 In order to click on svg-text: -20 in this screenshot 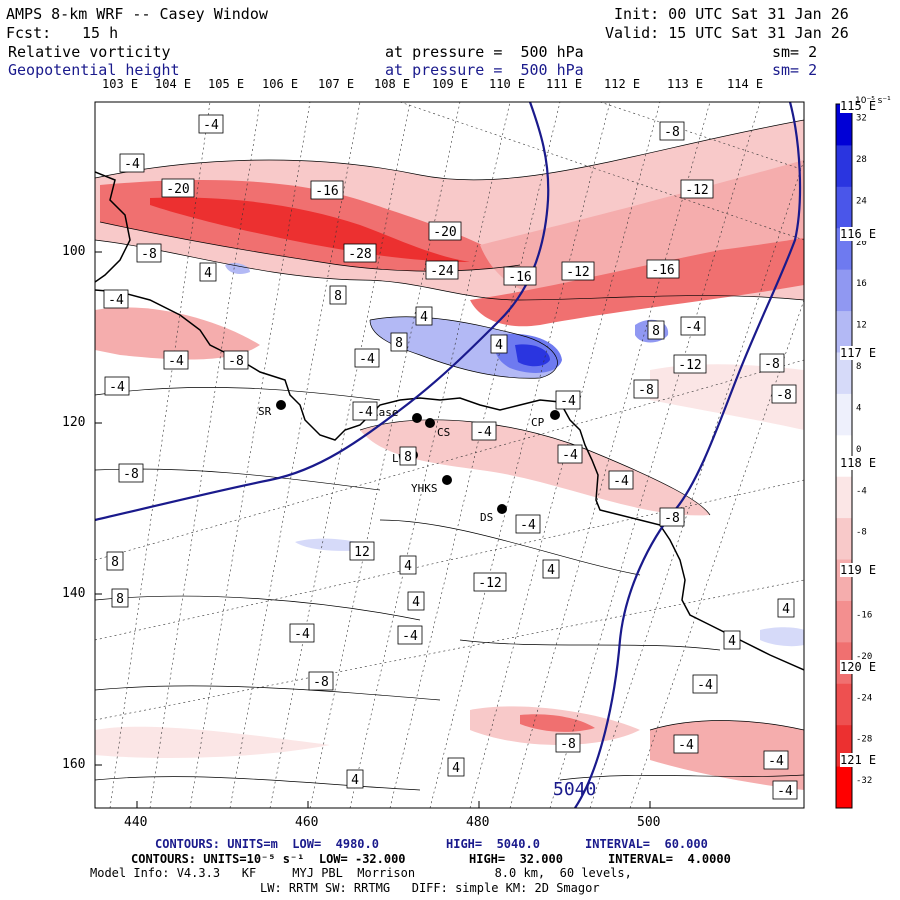, I will do `click(444, 232)`.